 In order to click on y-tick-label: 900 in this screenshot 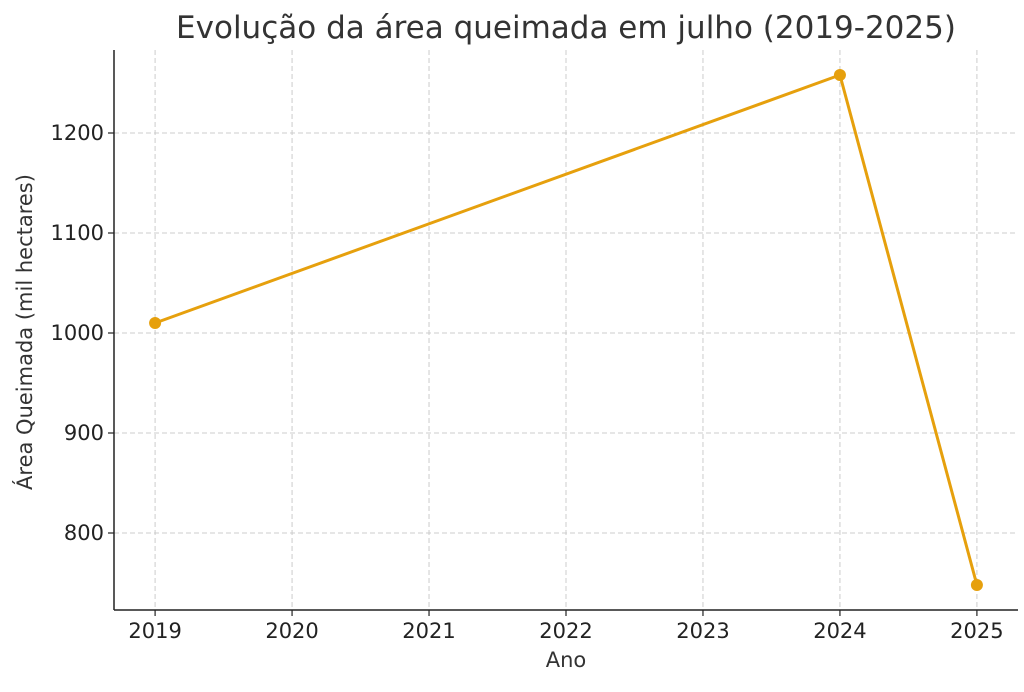, I will do `click(84, 433)`.